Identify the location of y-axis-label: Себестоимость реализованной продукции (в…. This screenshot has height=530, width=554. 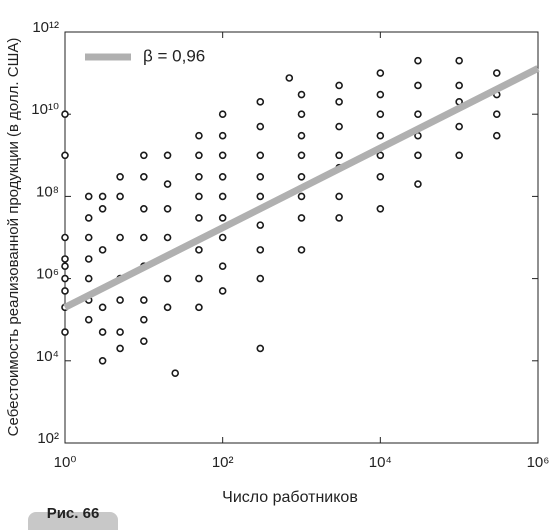
(13, 237).